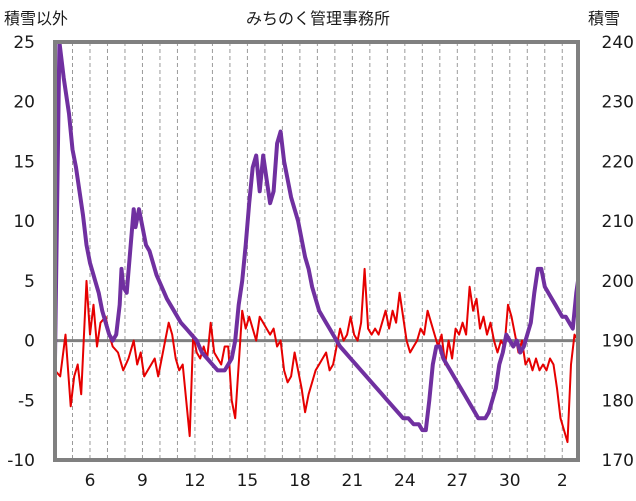 This screenshot has width=636, height=501. What do you see at coordinates (318, 18) in the screenshot?
I see `chart-title: みちのく管理事務所` at bounding box center [318, 18].